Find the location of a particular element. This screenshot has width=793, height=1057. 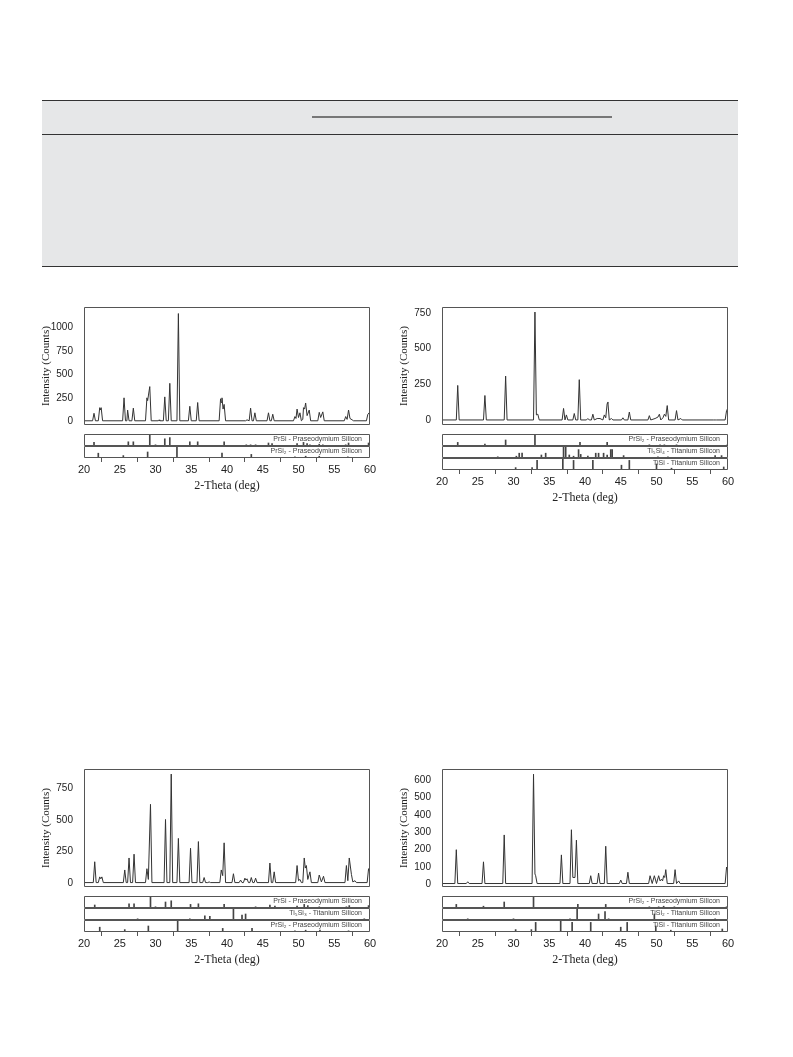

y-tick-label: 400 is located at coordinates (423, 814).